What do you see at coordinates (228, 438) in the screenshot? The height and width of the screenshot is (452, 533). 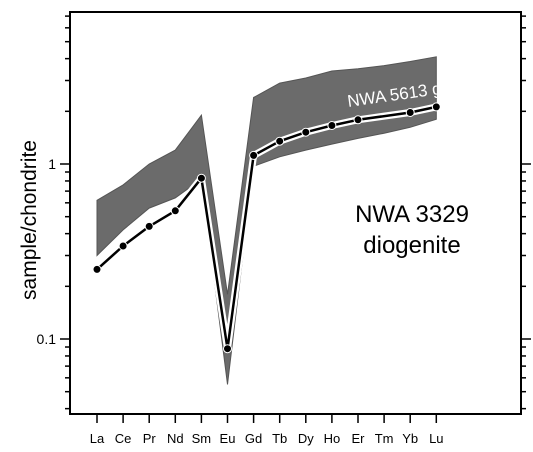 I see `x-tick-label-eu: Eu` at bounding box center [228, 438].